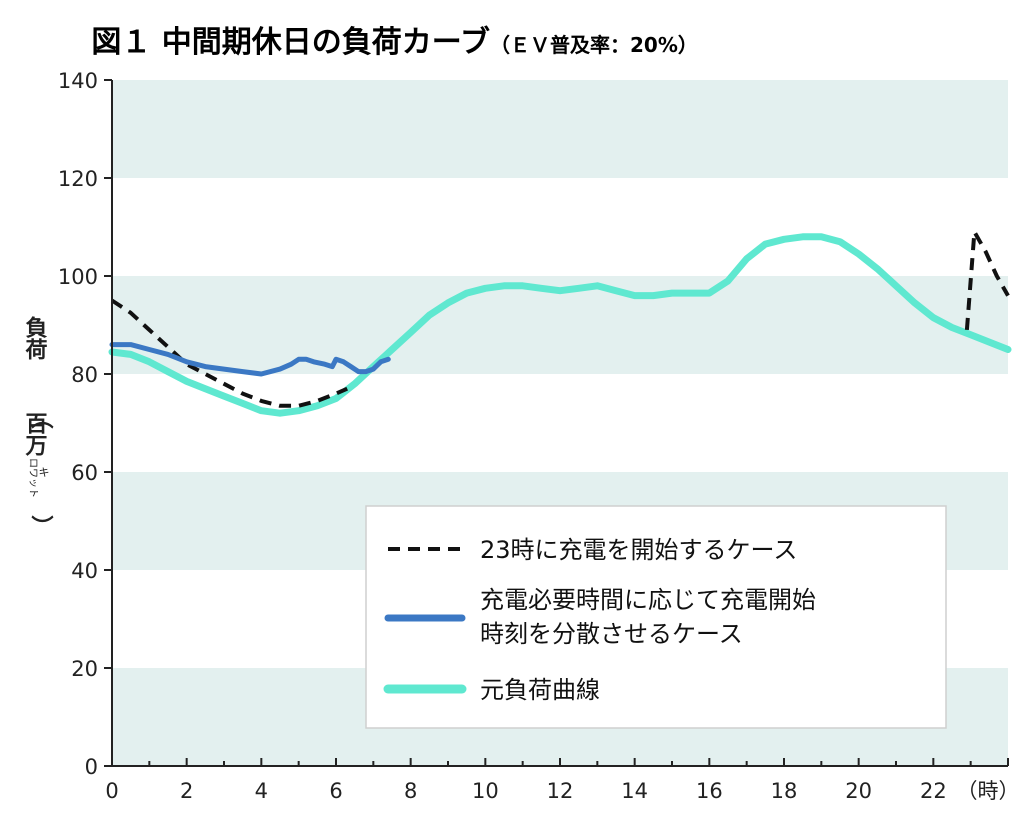 This screenshot has height=828, width=1024. What do you see at coordinates (78, 277) in the screenshot?
I see `y-tick-label: 100` at bounding box center [78, 277].